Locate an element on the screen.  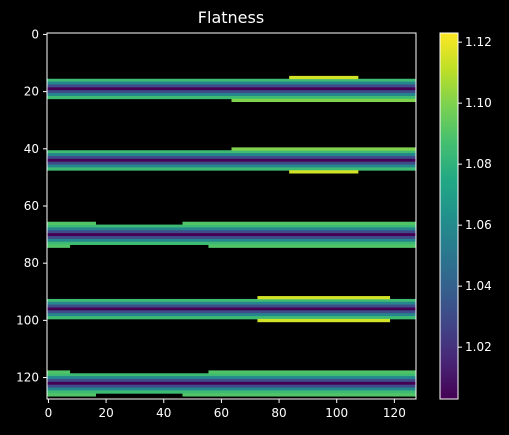
y-tick-label: 0 is located at coordinates (35, 34).